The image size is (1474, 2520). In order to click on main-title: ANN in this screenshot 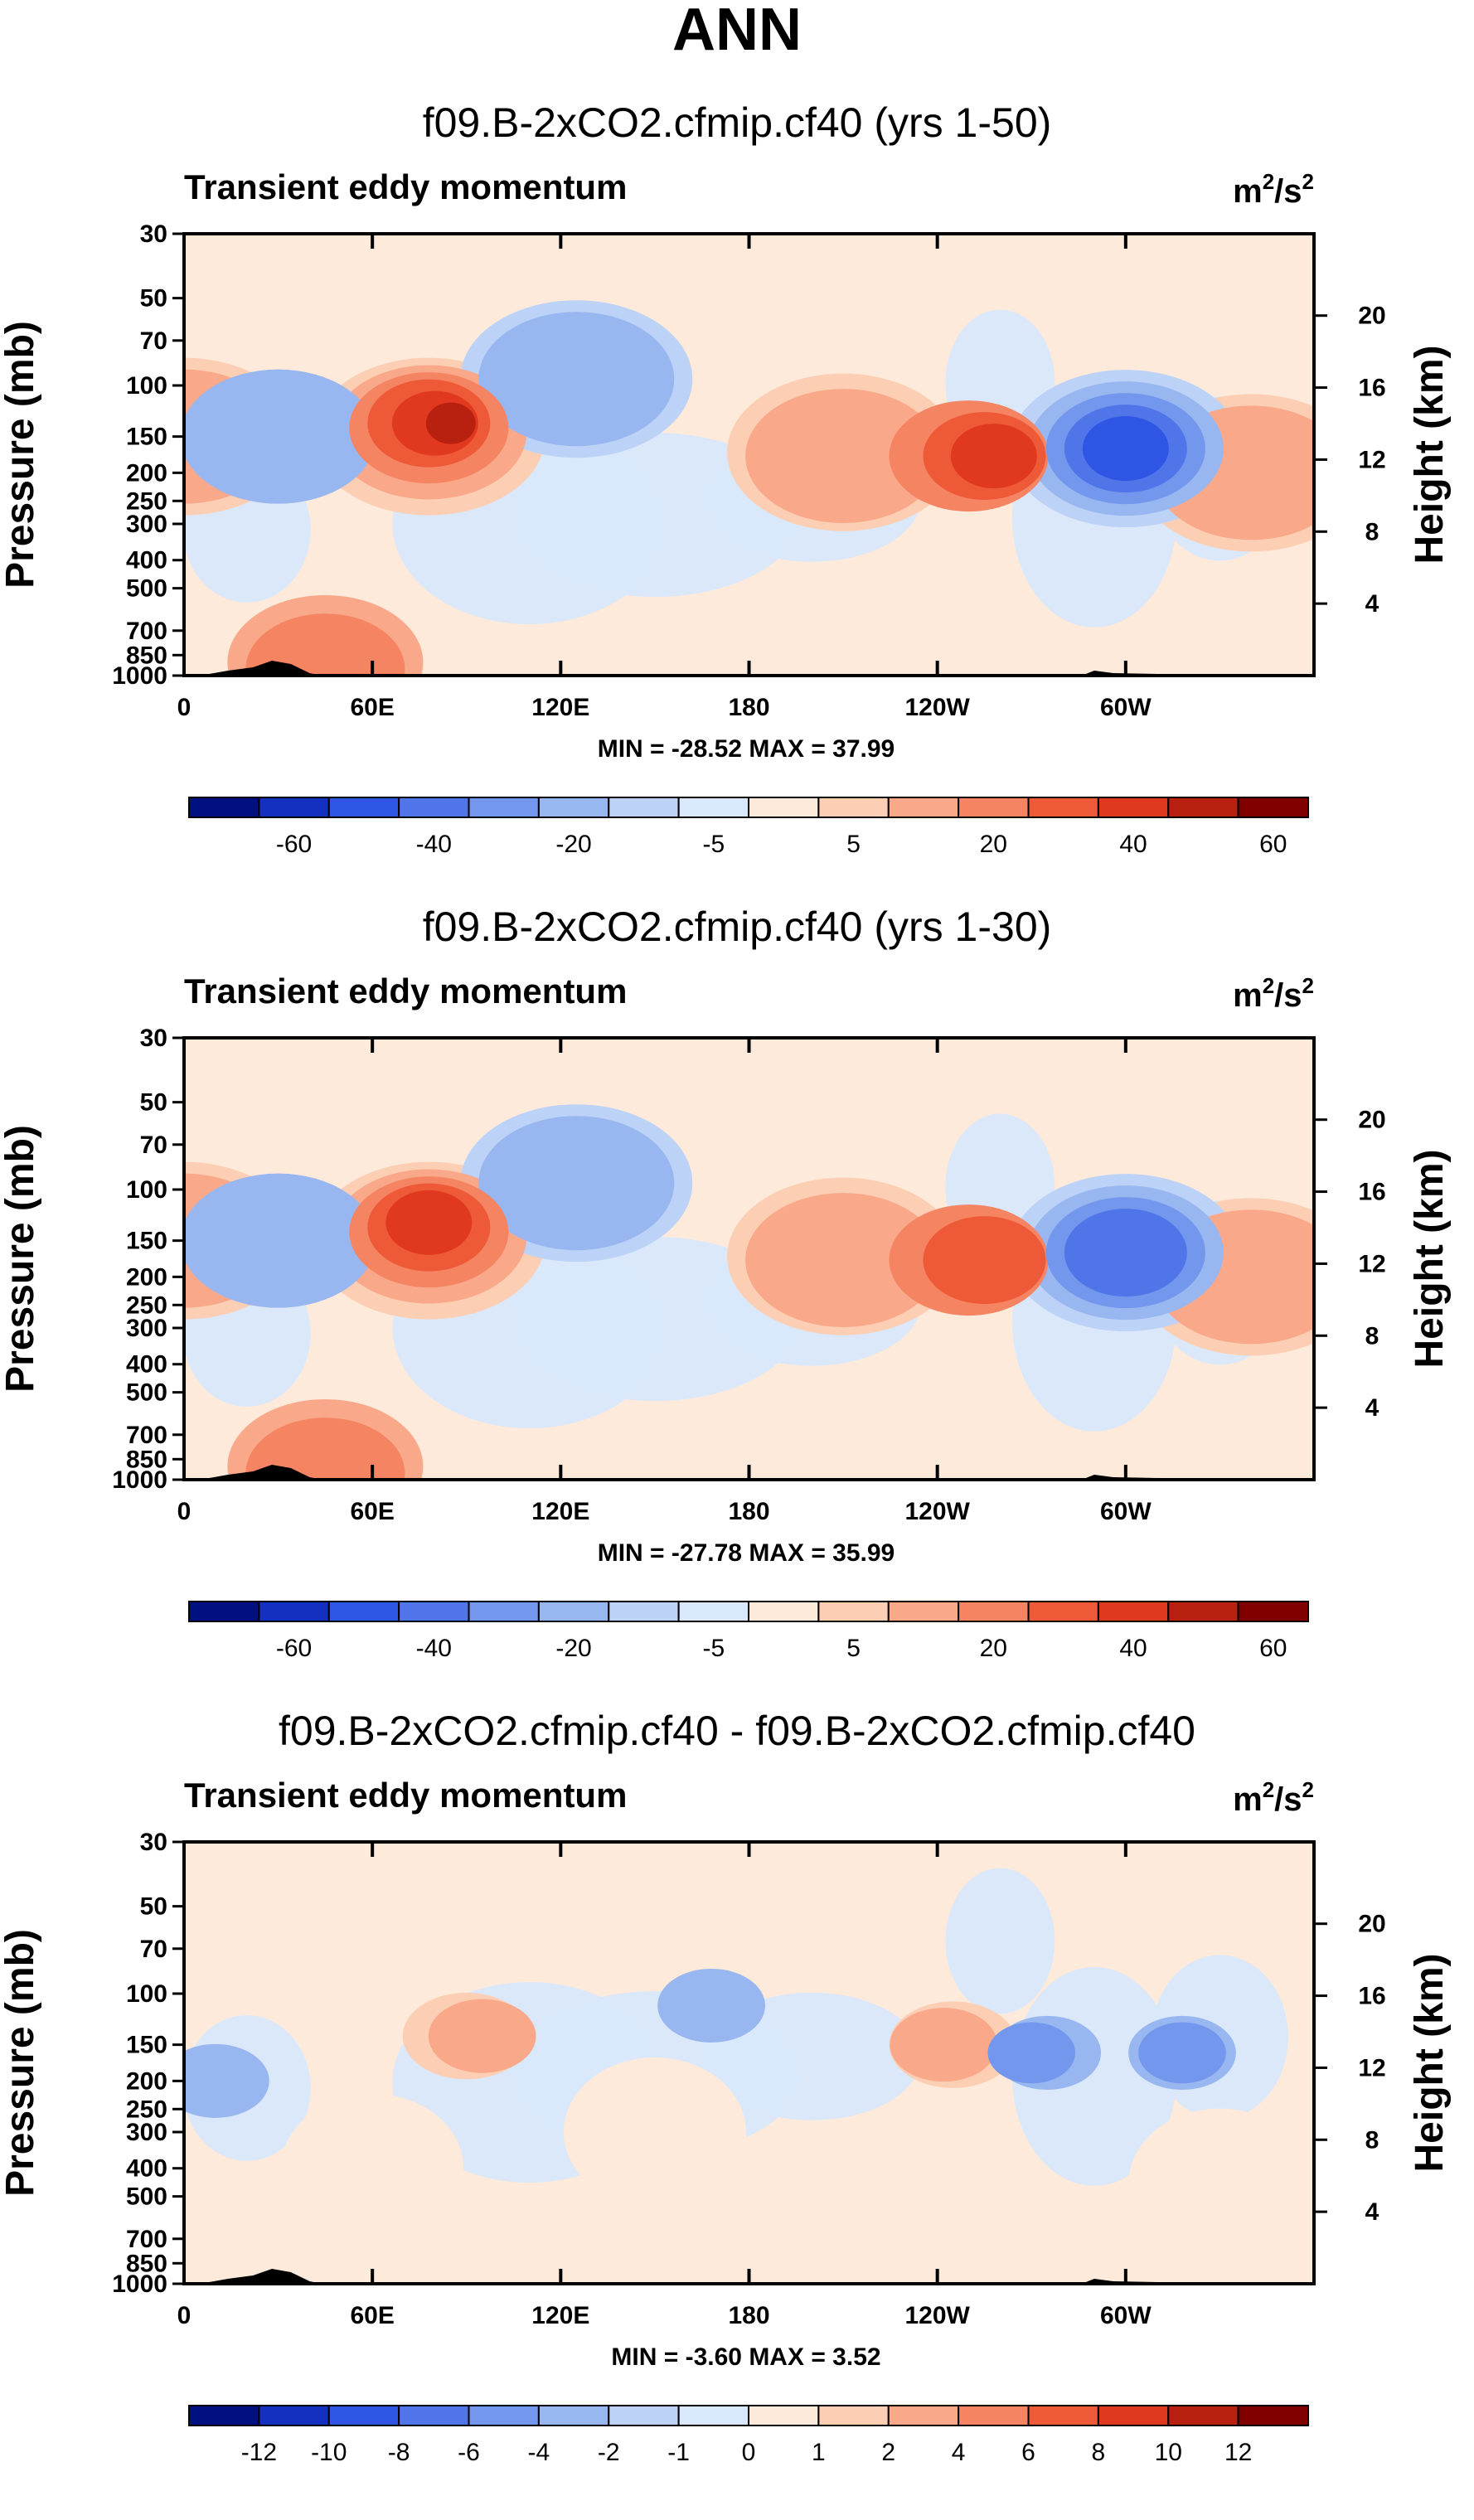, I will do `click(737, 31)`.